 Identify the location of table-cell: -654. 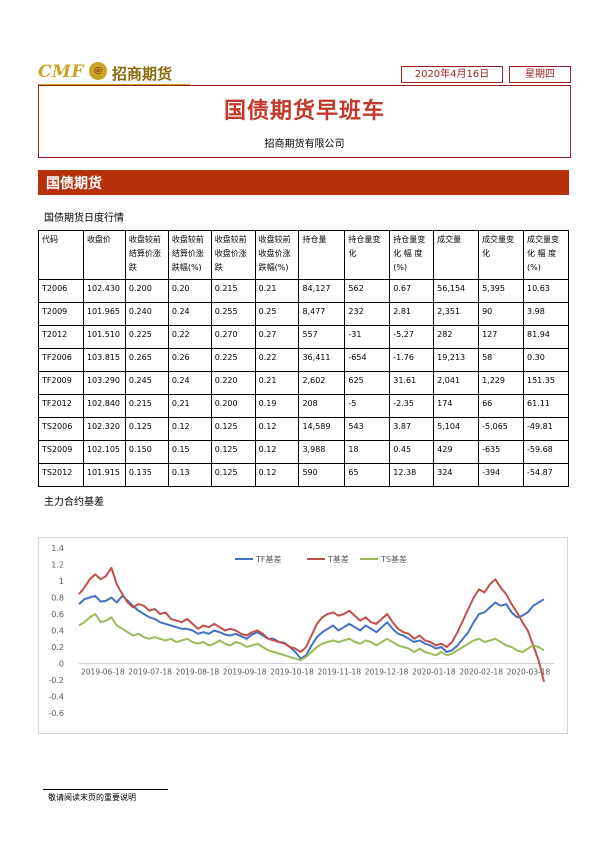
(367, 360).